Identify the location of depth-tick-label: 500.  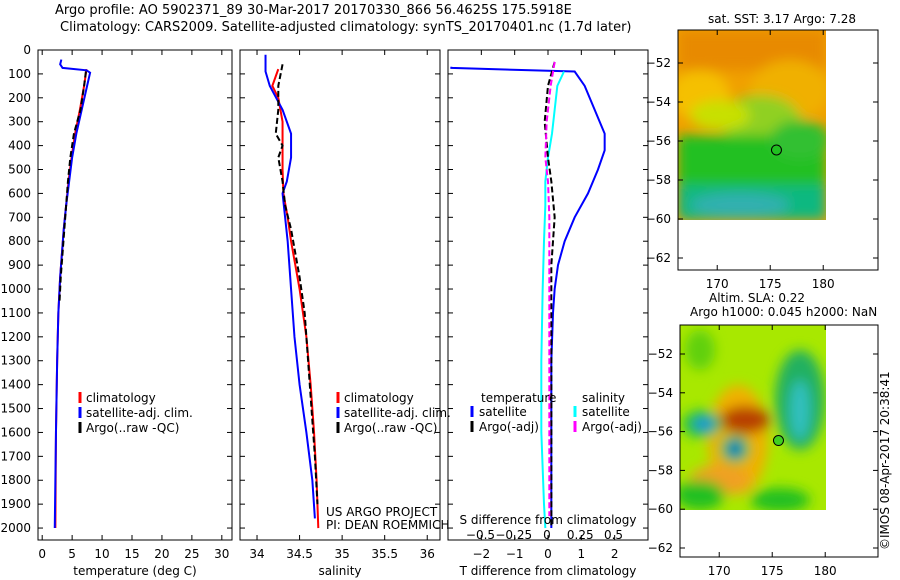
(19, 170).